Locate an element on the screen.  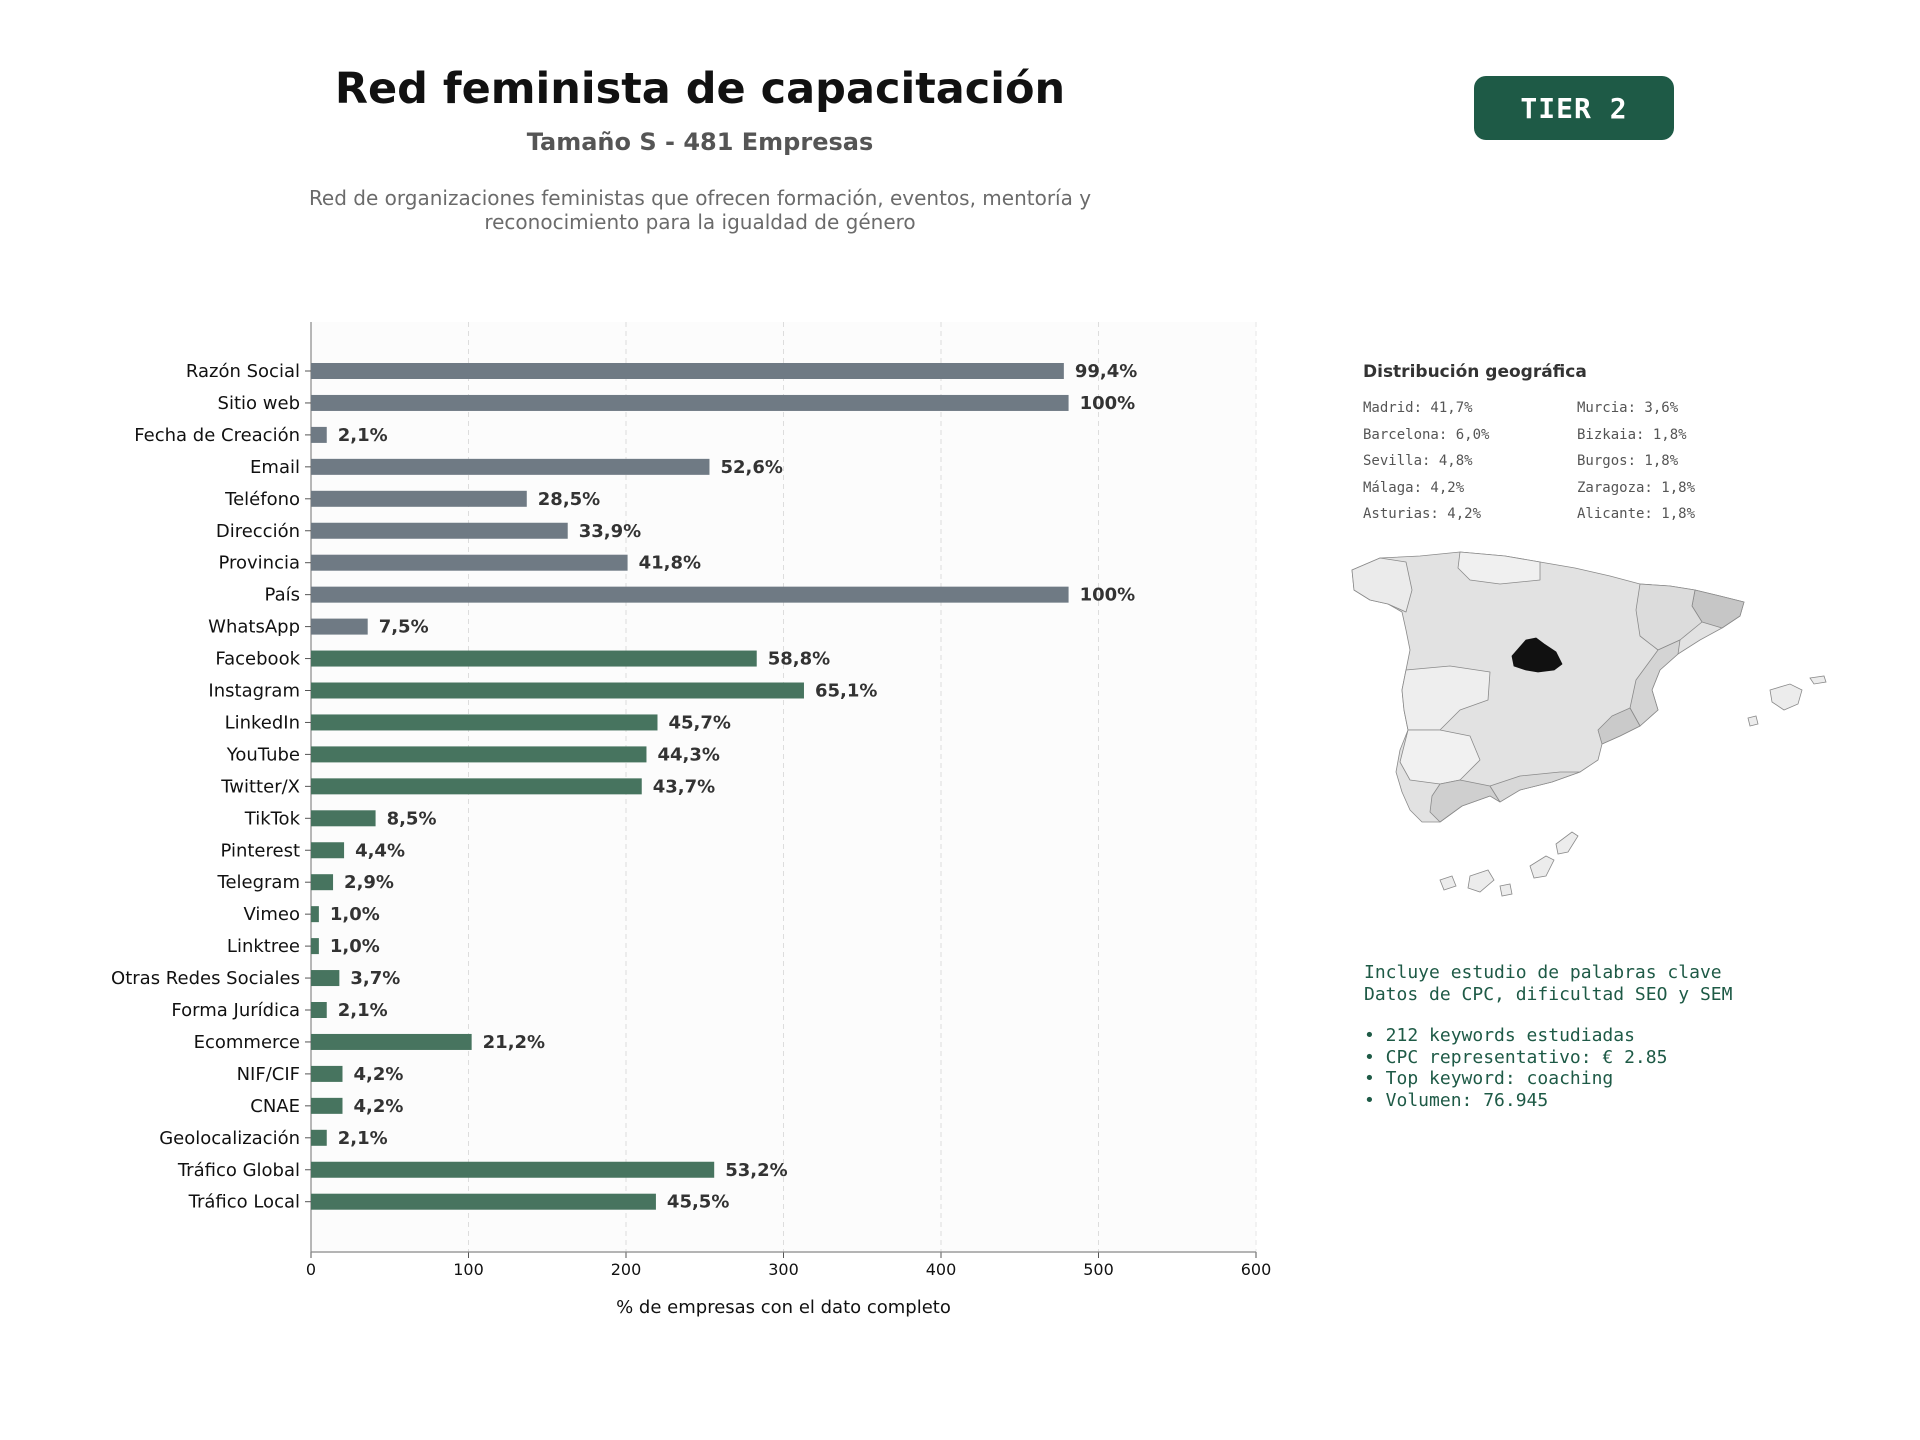
geo-item: Barcelona: 6,0% is located at coordinates (1426, 434).